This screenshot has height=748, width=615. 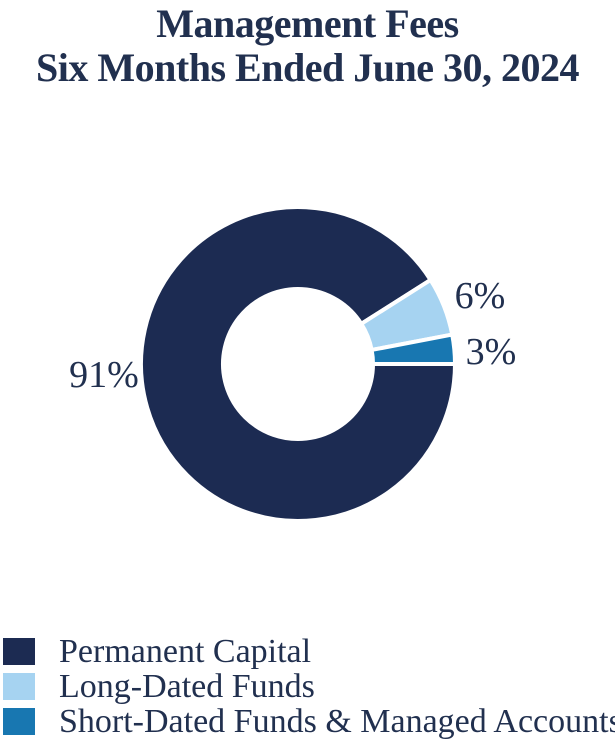 I want to click on legend-swatch-long-dated-funds, so click(x=19, y=686).